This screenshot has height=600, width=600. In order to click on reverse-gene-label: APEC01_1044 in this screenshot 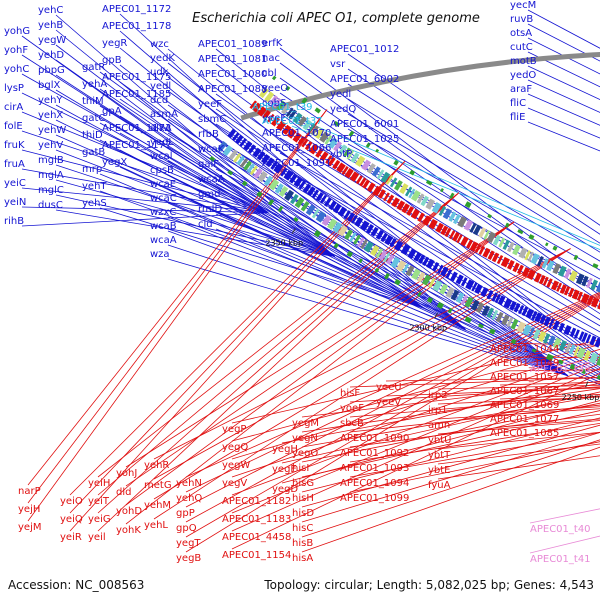, I will do `click(524, 349)`.